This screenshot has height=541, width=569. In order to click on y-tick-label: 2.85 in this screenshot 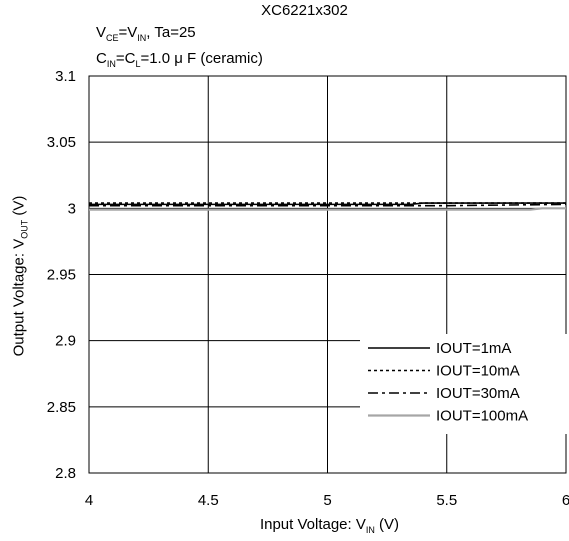, I will do `click(61, 407)`.